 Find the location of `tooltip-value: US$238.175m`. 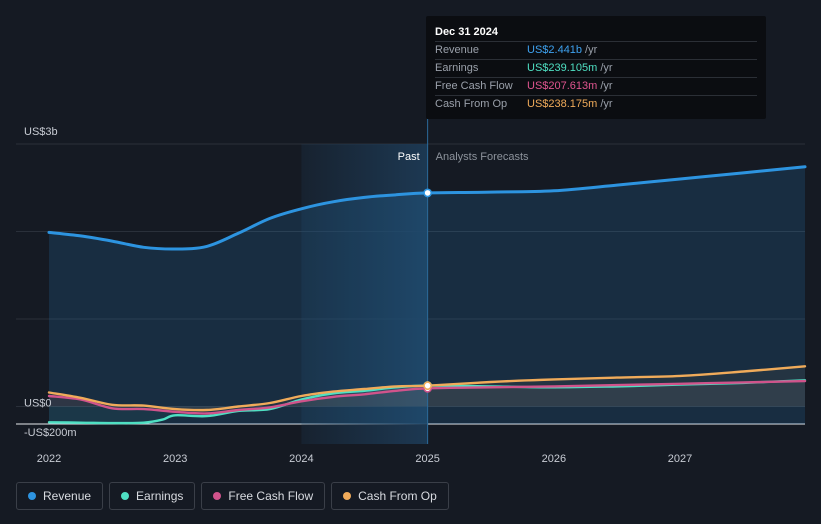

tooltip-value: US$238.175m is located at coordinates (562, 104).